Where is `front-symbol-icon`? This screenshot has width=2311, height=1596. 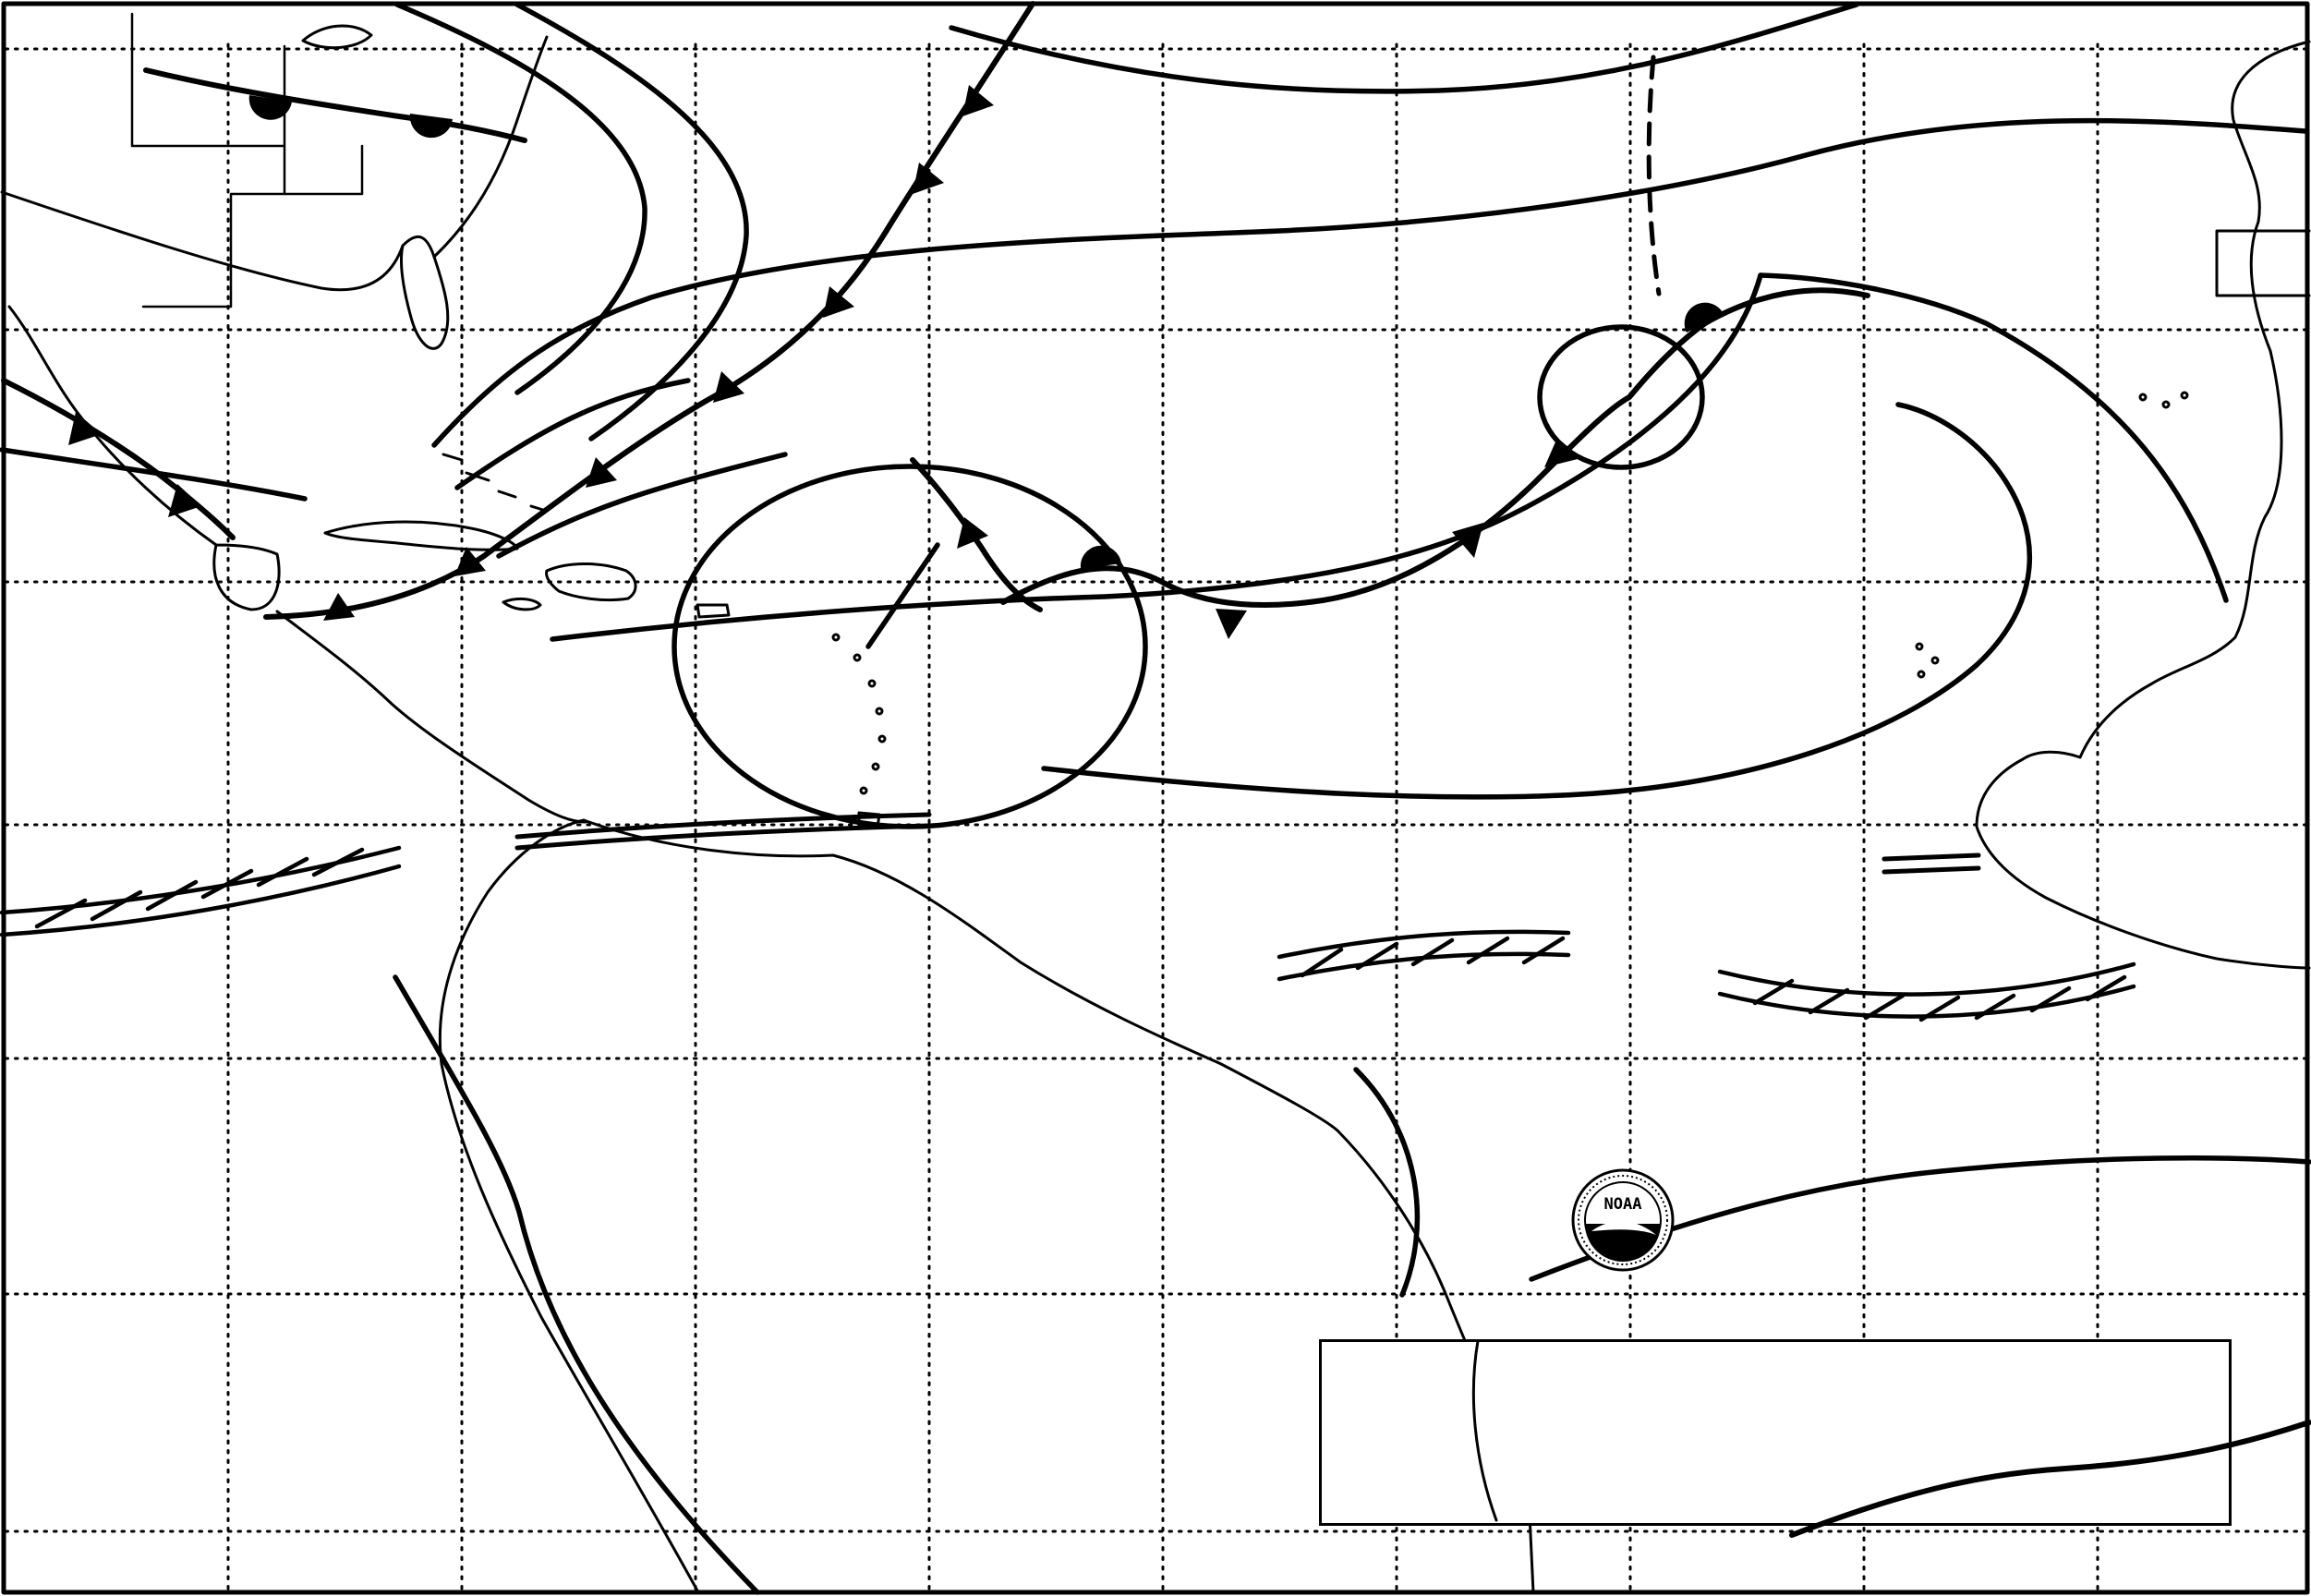 front-symbol-icon is located at coordinates (1402, 470).